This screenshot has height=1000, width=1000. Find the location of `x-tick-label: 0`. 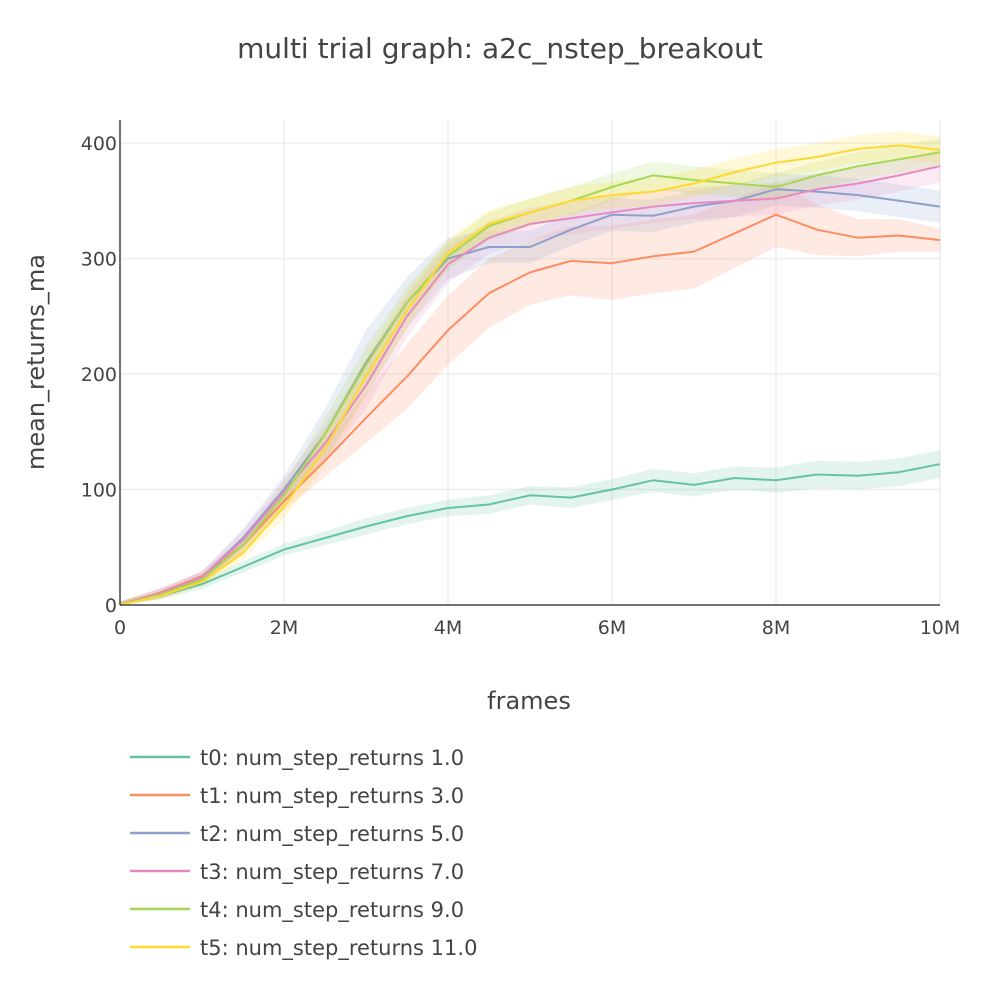

x-tick-label: 0 is located at coordinates (120, 628).